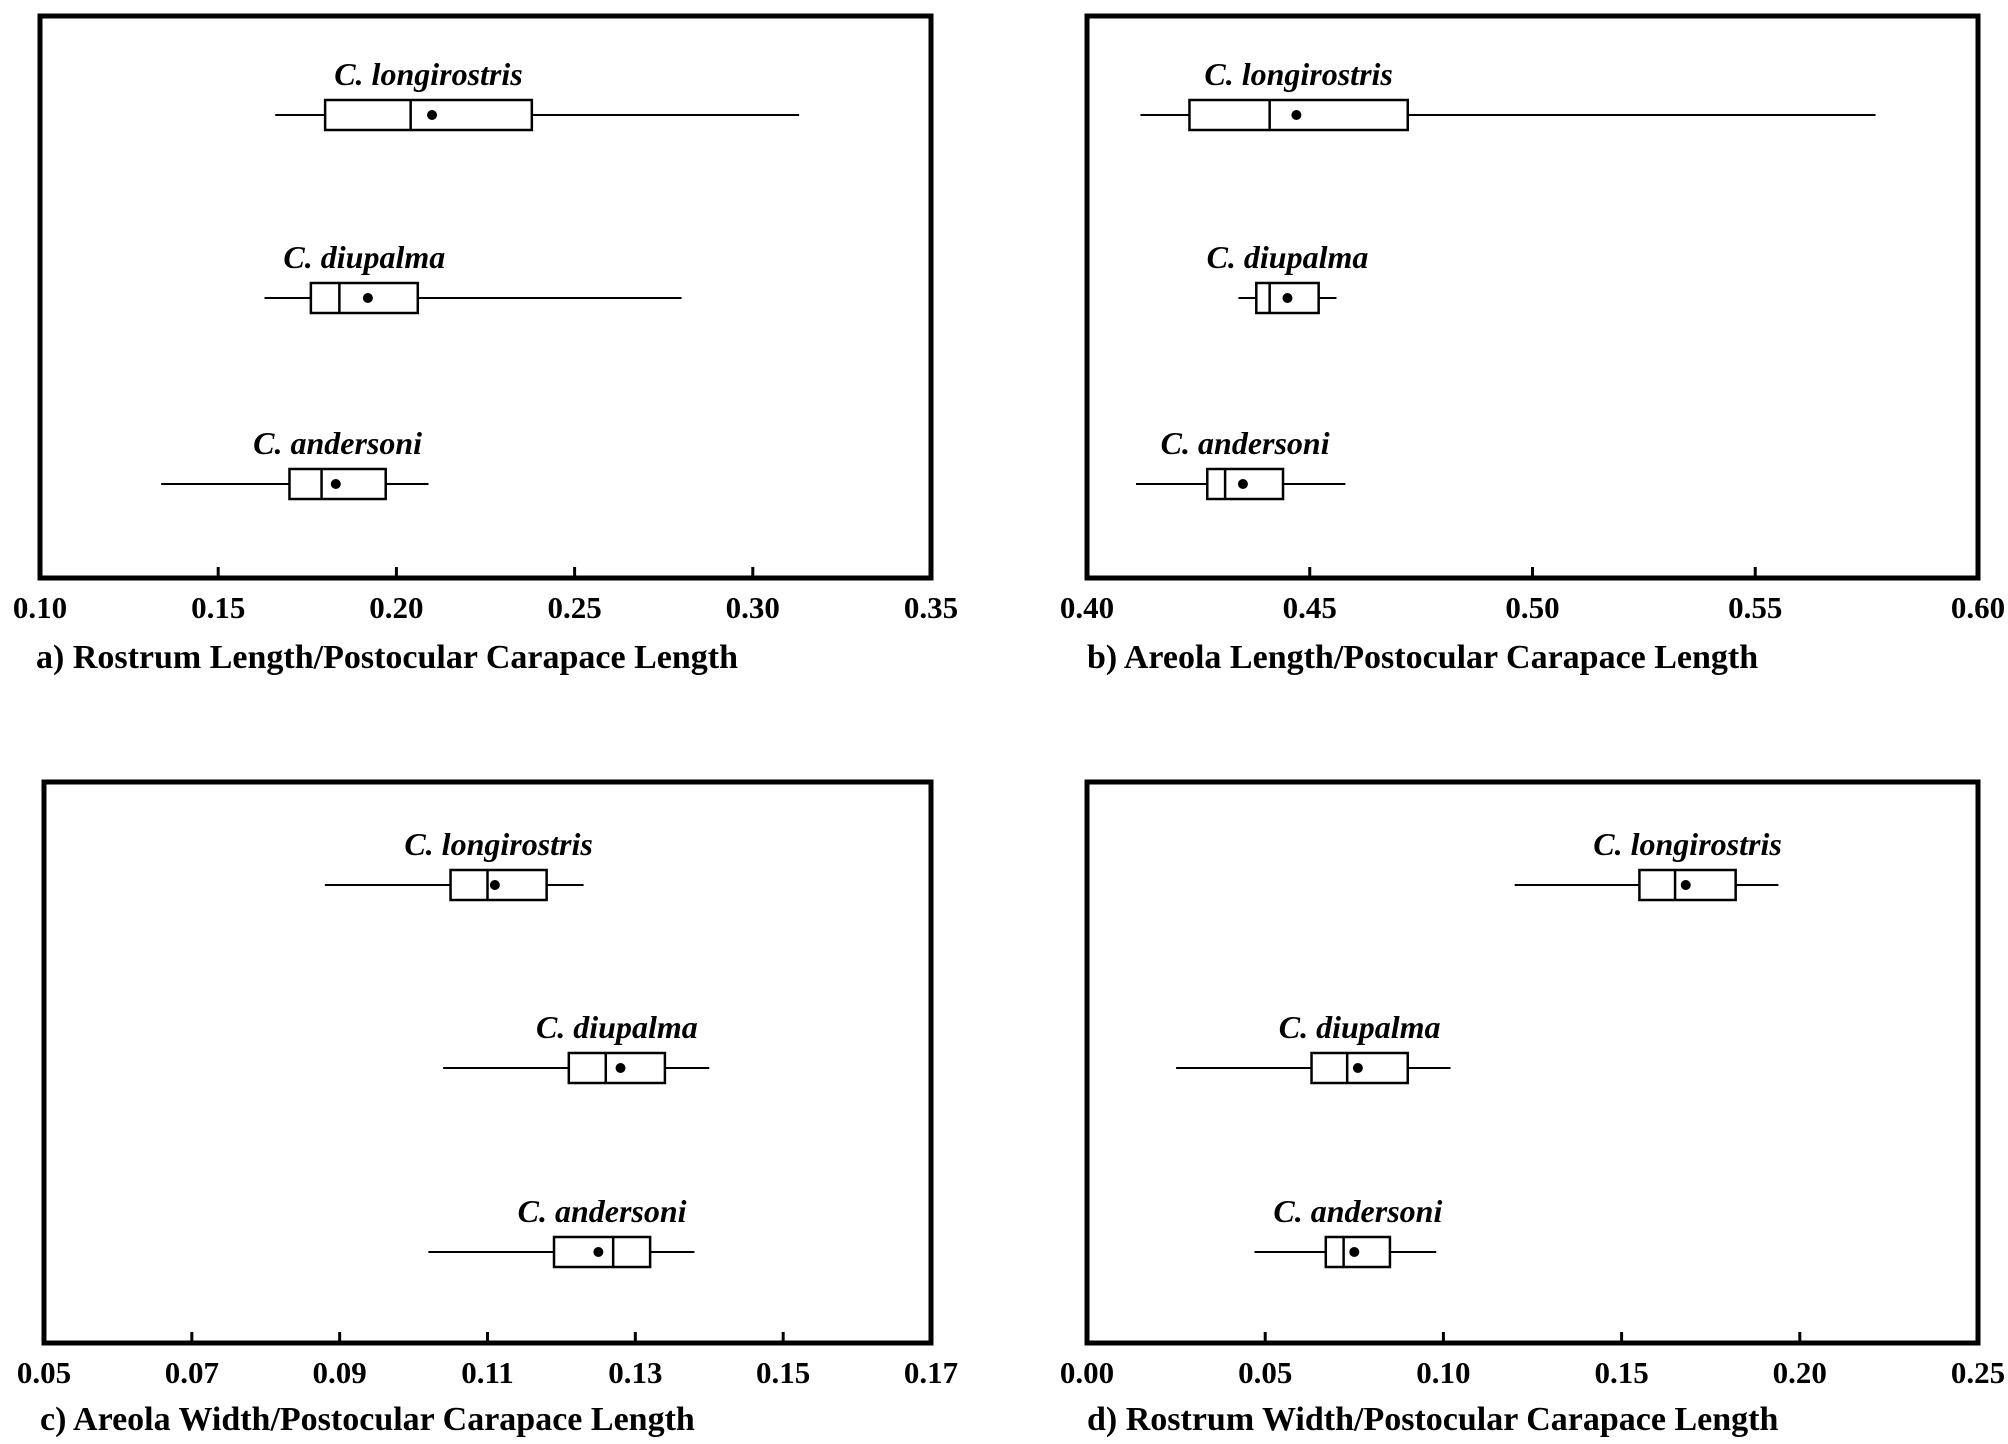 Image resolution: width=2008 pixels, height=1444 pixels. What do you see at coordinates (1978, 607) in the screenshot?
I see `x-tick-label: 0.60` at bounding box center [1978, 607].